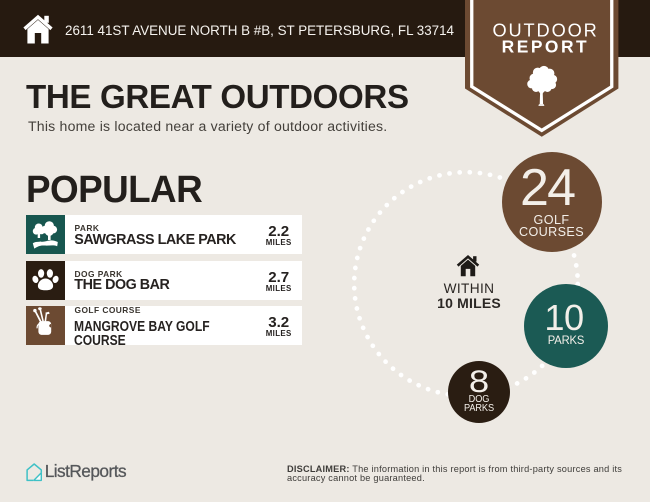 Image resolution: width=650 pixels, height=502 pixels. I want to click on svg-text: OUTDOOR, so click(545, 31).